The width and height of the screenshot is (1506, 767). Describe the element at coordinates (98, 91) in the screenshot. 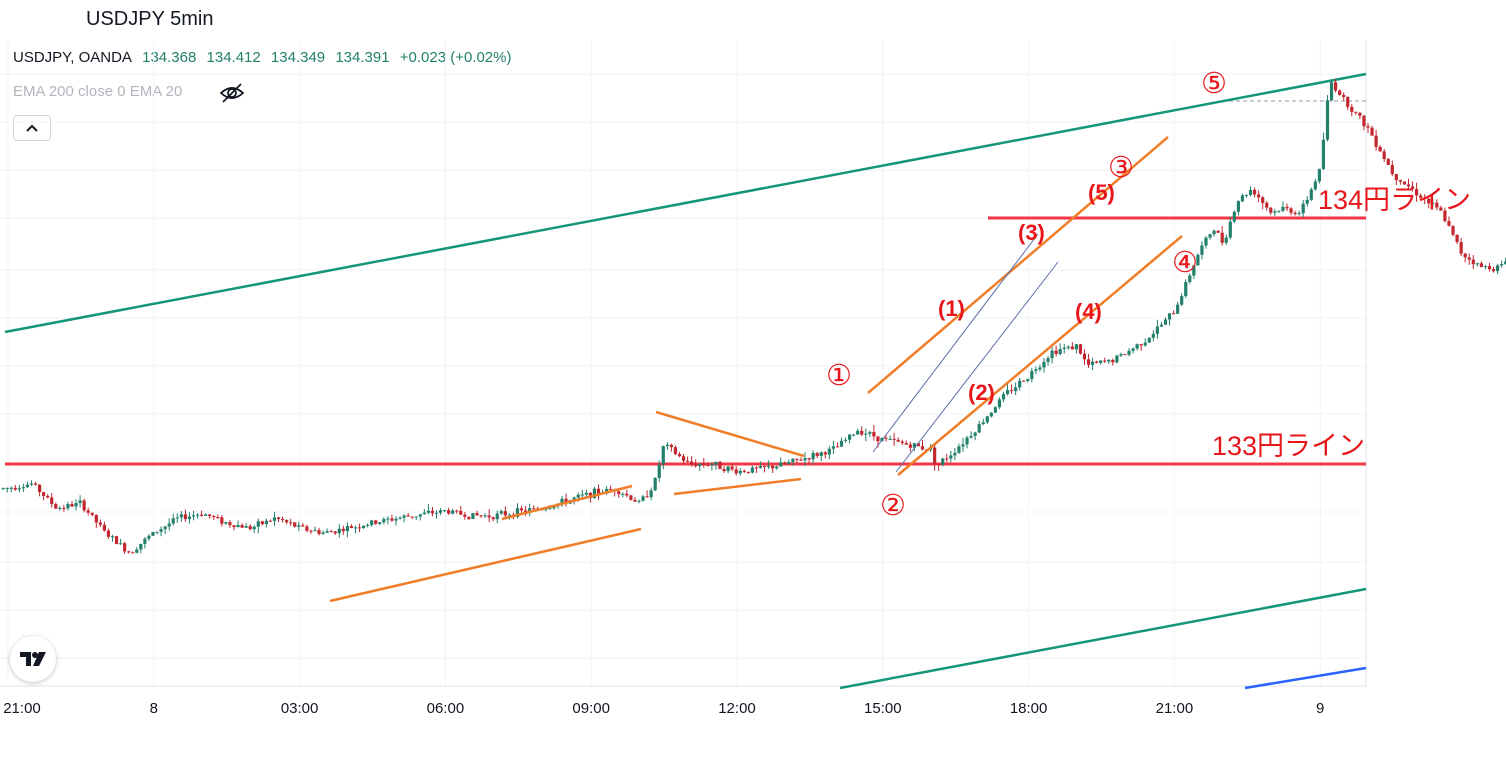

I see `indicator-legend: EMA 200 close 0 EMA 20` at that location.